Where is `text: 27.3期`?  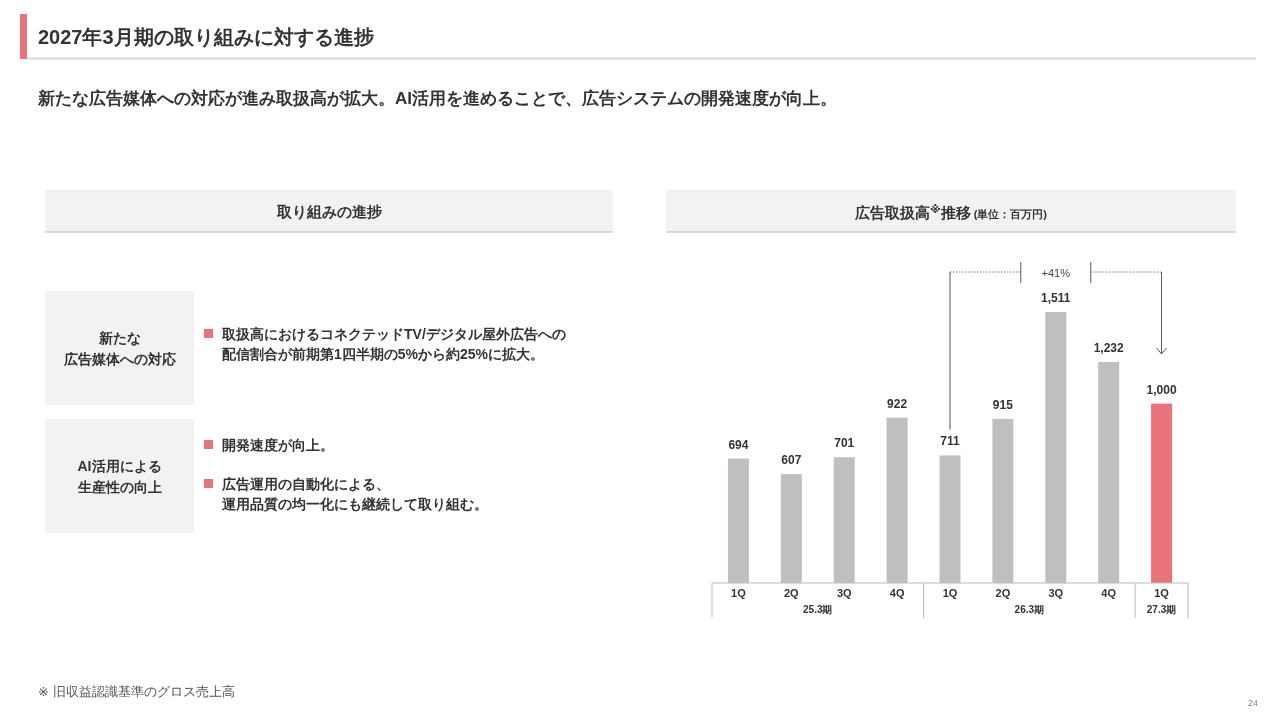
text: 27.3期 is located at coordinates (1161, 609).